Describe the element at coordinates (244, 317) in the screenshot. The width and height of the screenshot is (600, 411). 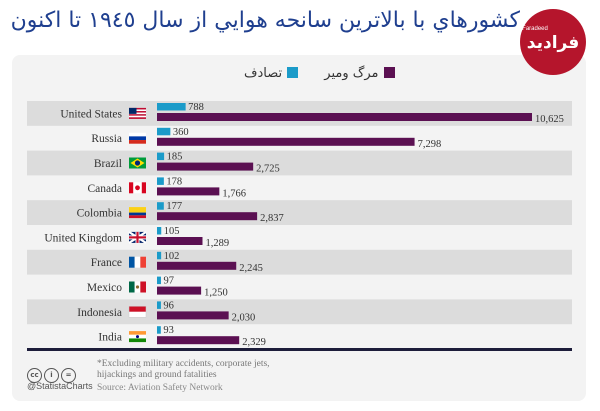
I see `deaths-value-label: 2,030` at that location.